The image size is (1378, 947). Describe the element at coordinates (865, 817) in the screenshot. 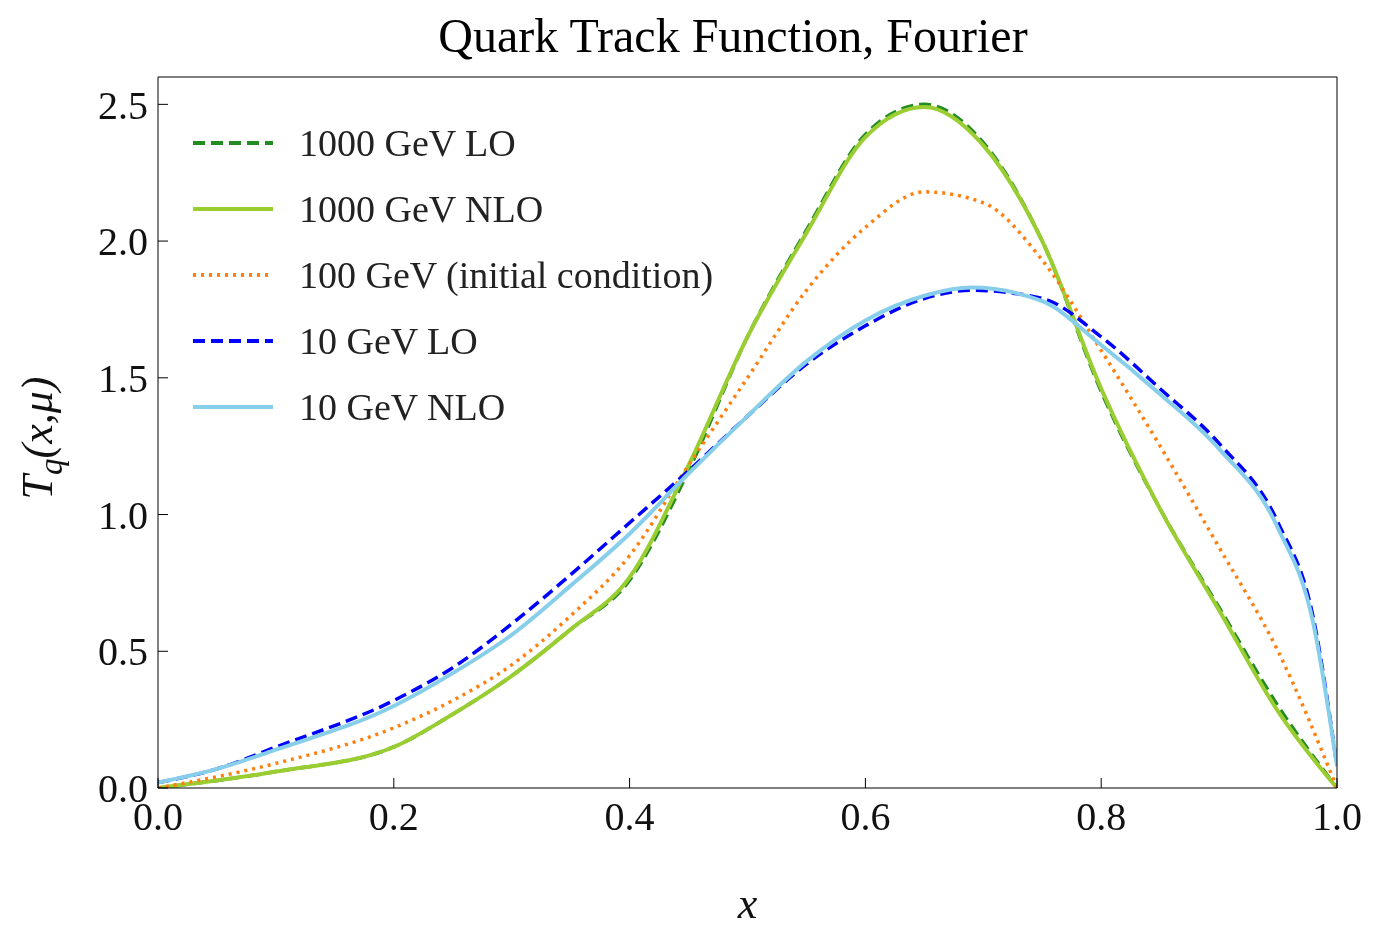

I see `x-tick-label: 0.6` at that location.